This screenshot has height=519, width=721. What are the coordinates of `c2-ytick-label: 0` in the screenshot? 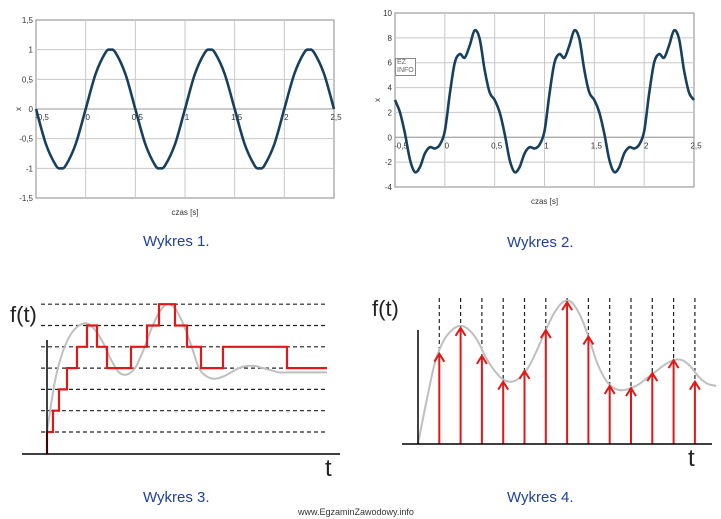 It's located at (390, 137).